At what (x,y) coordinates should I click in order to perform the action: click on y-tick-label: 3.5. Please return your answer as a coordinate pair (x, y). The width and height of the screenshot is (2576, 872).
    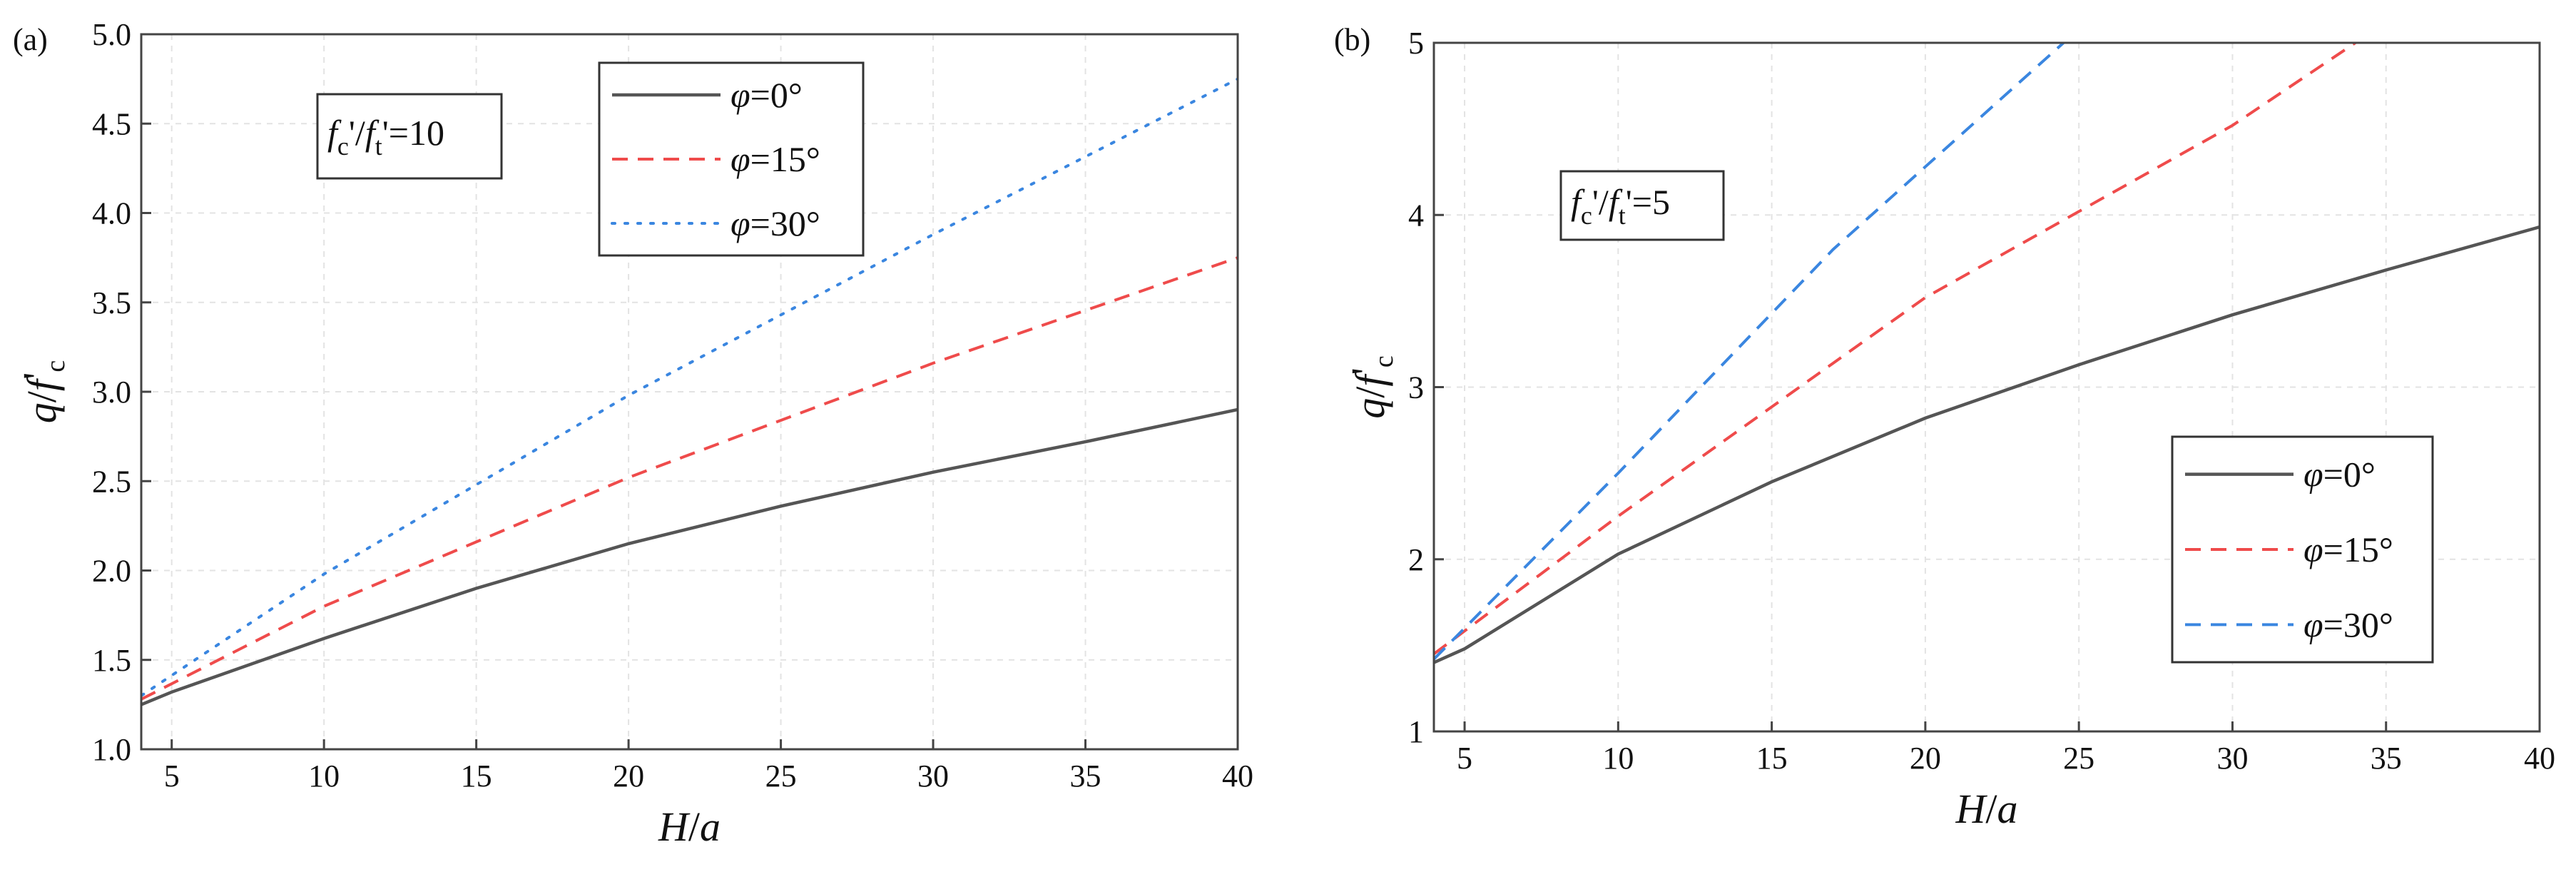
    Looking at the image, I should click on (111, 302).